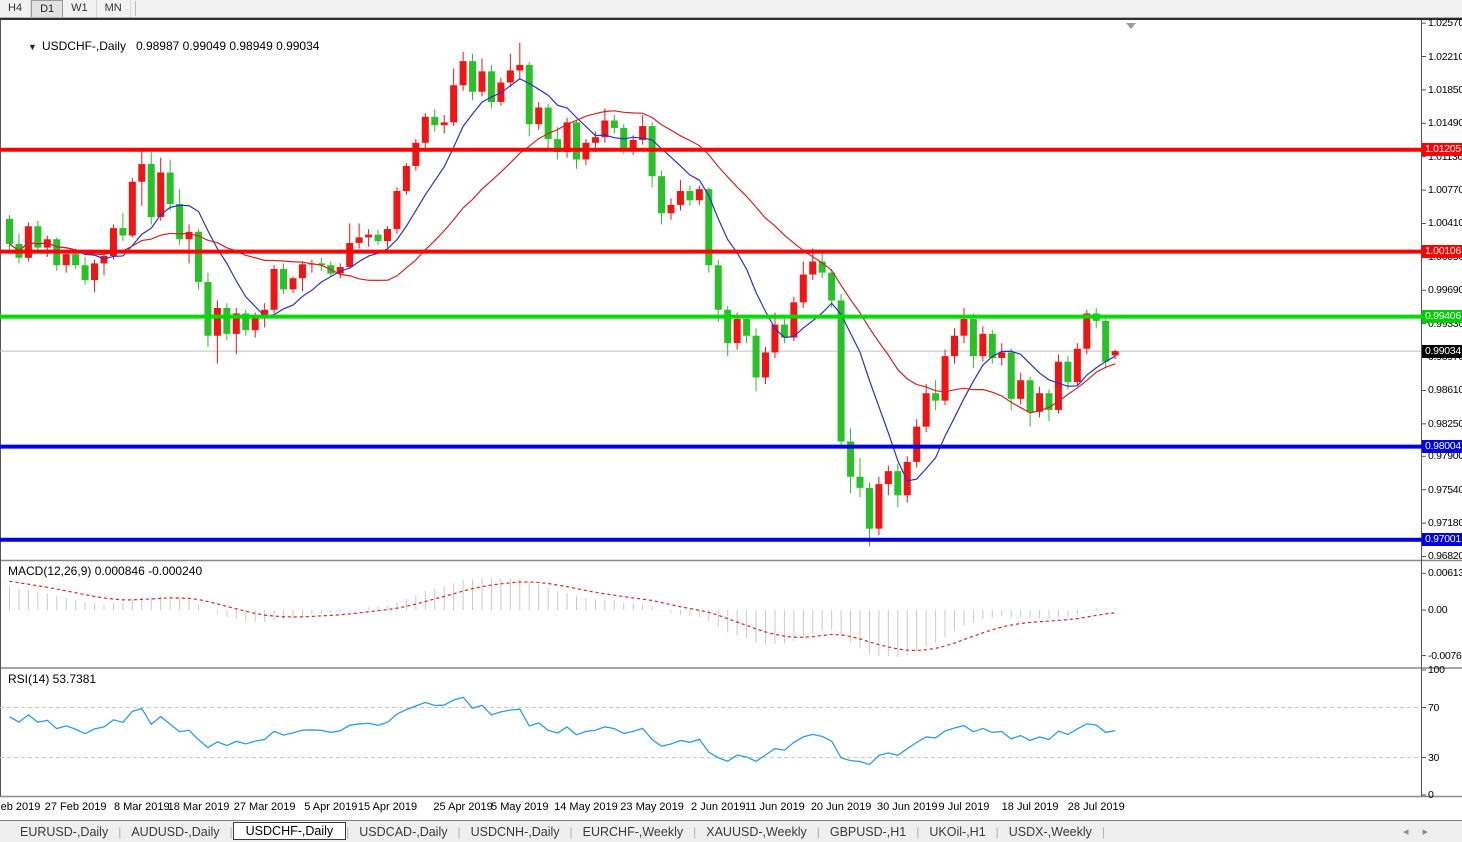 The height and width of the screenshot is (842, 1462). Describe the element at coordinates (227, 46) in the screenshot. I see `ohlc-readout: 0.98987 0.99049 0.98949 0.99034` at that location.